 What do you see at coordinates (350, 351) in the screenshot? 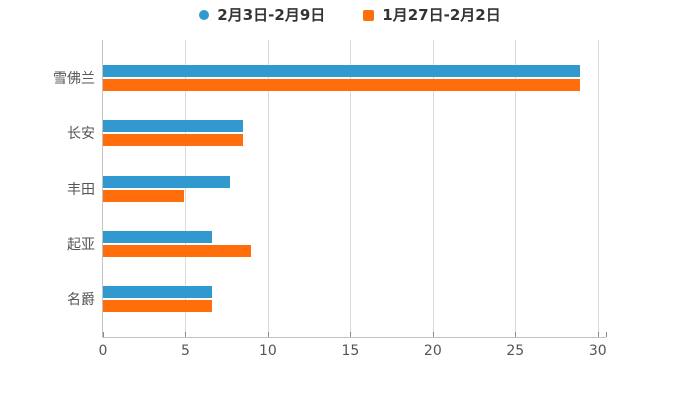
I see `x-axis-tick-label: 15` at bounding box center [350, 351].